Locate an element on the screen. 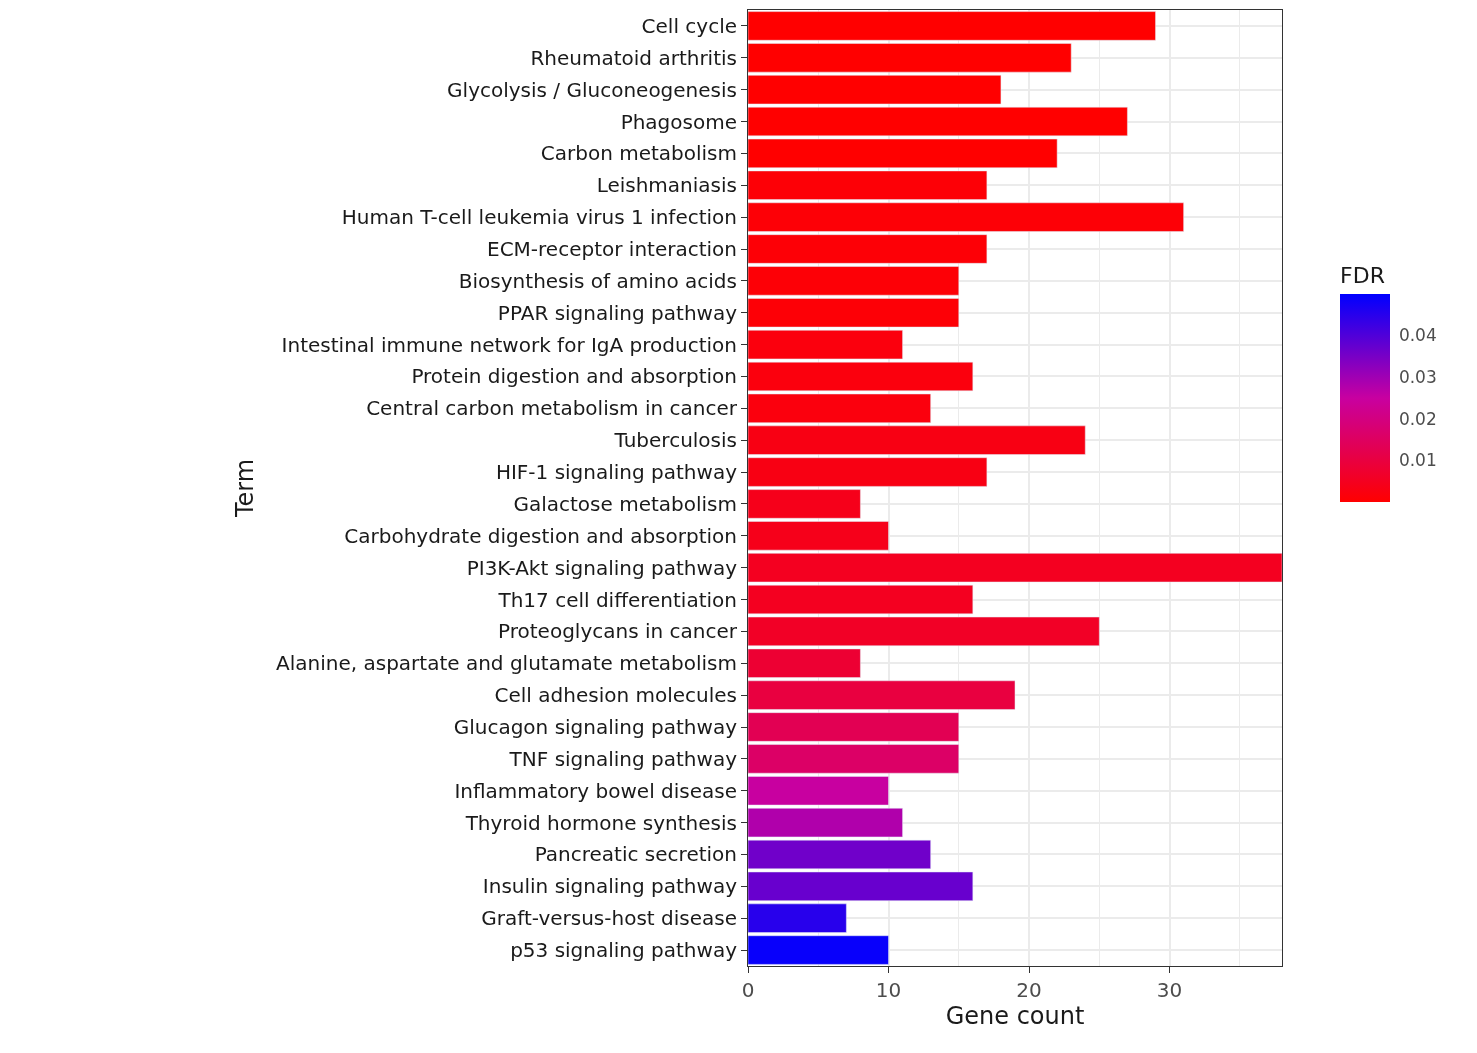  y-tick-label: Inflammatory bowel disease is located at coordinates (595, 790).